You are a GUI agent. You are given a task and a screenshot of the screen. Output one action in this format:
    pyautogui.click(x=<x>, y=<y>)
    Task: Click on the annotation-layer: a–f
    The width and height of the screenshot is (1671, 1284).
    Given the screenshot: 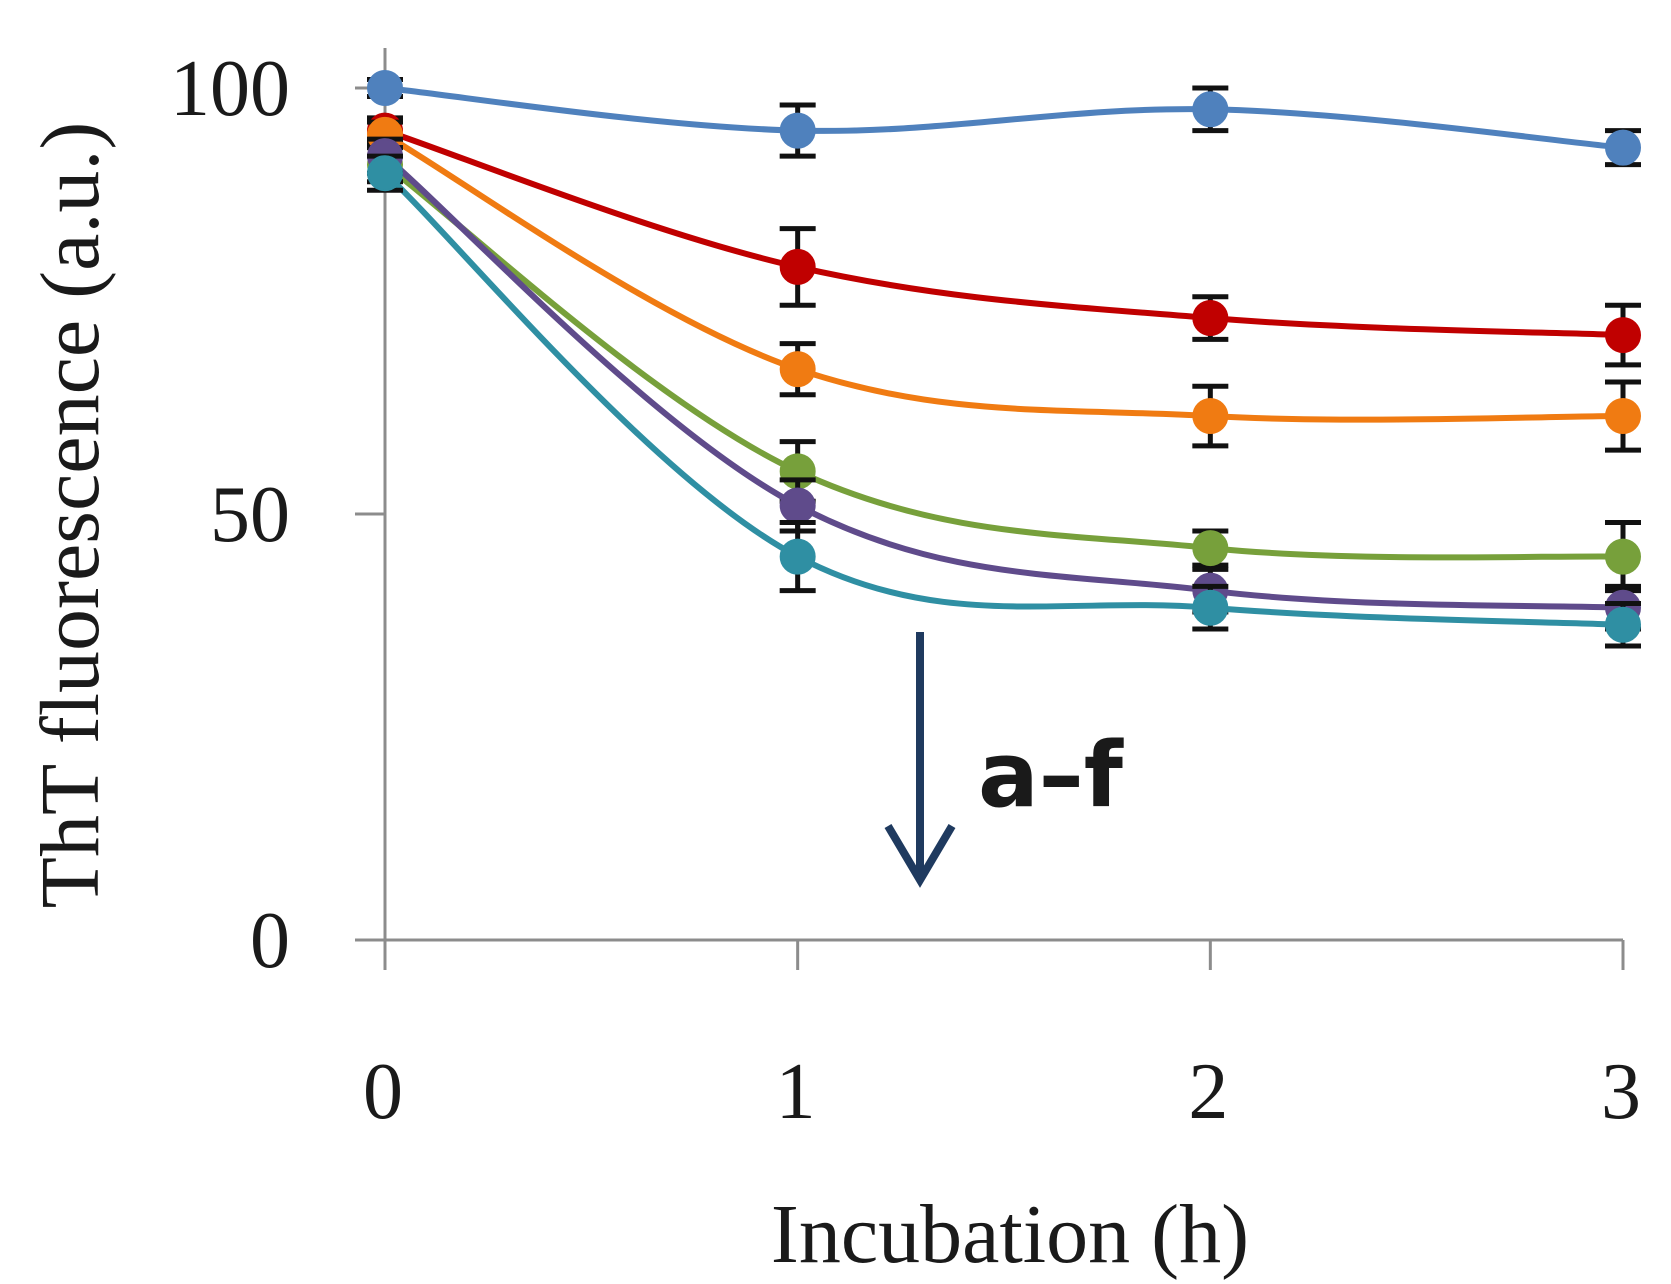 What is the action you would take?
    pyautogui.click(x=1004, y=760)
    